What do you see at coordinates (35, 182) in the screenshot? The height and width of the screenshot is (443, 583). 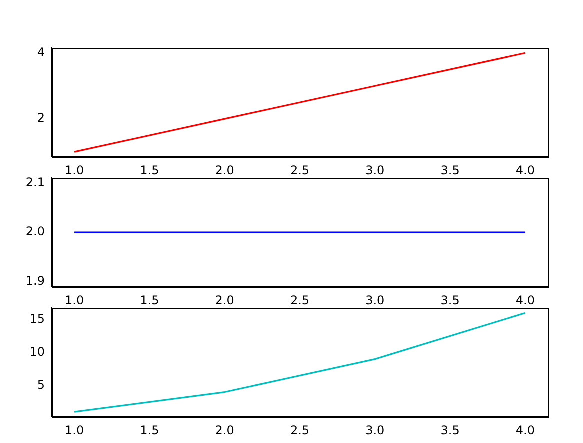 I see `y-tick-label: 2.1` at bounding box center [35, 182].